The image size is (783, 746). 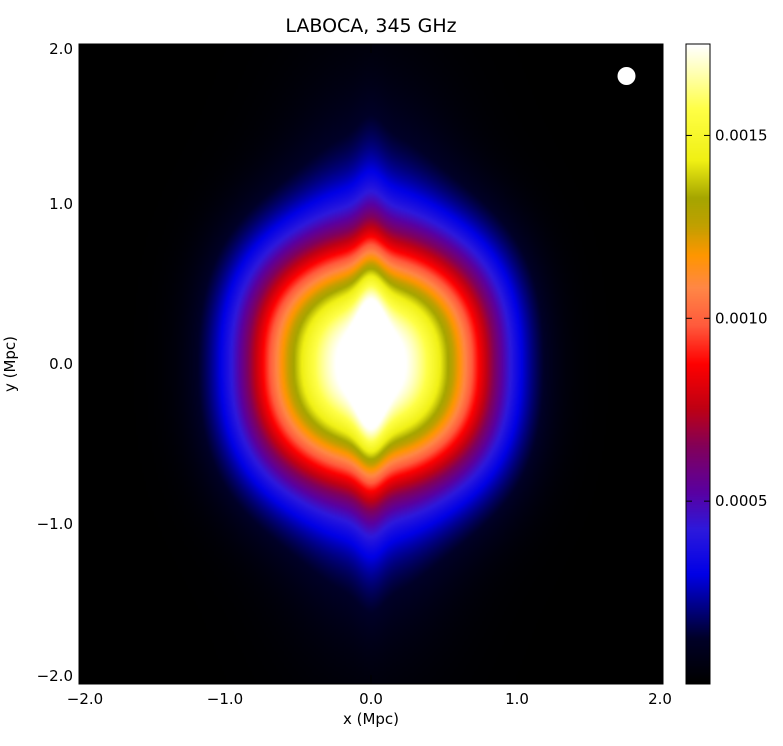 I want to click on colorbar-gradient, so click(x=698, y=364).